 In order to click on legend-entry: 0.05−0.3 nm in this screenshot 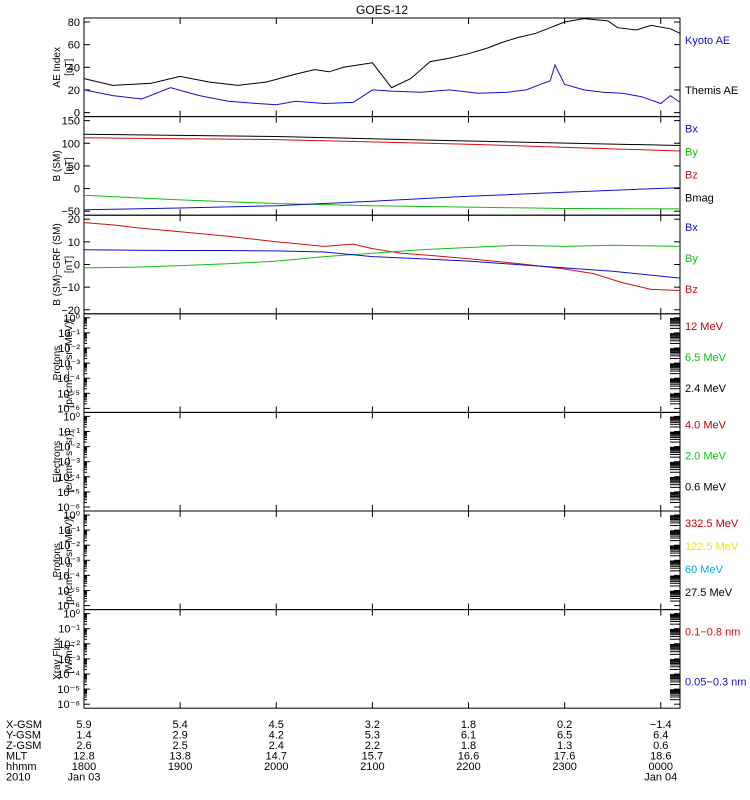, I will do `click(715, 683)`.